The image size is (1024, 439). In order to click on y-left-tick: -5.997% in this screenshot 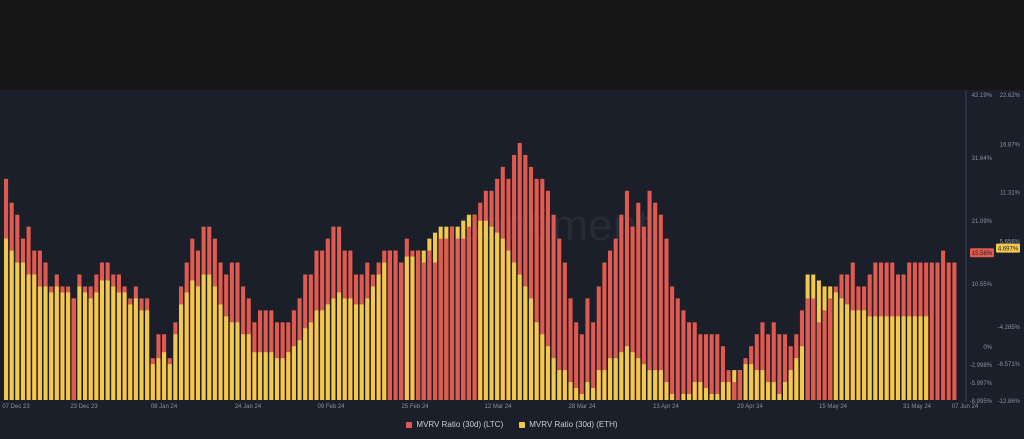, I will do `click(981, 384)`.